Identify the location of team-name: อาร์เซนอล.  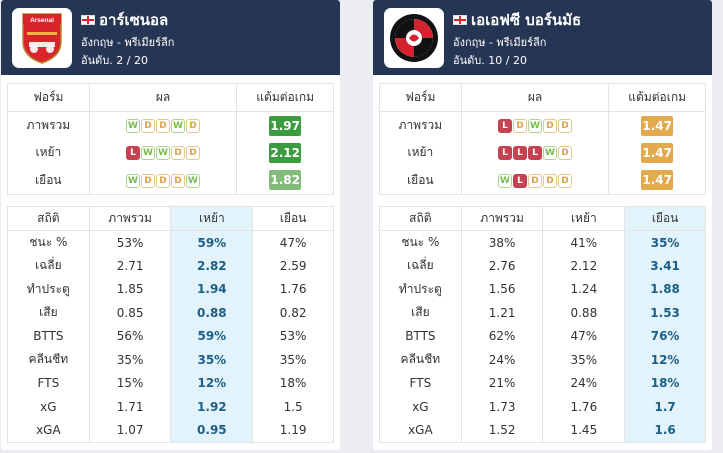
(127, 20).